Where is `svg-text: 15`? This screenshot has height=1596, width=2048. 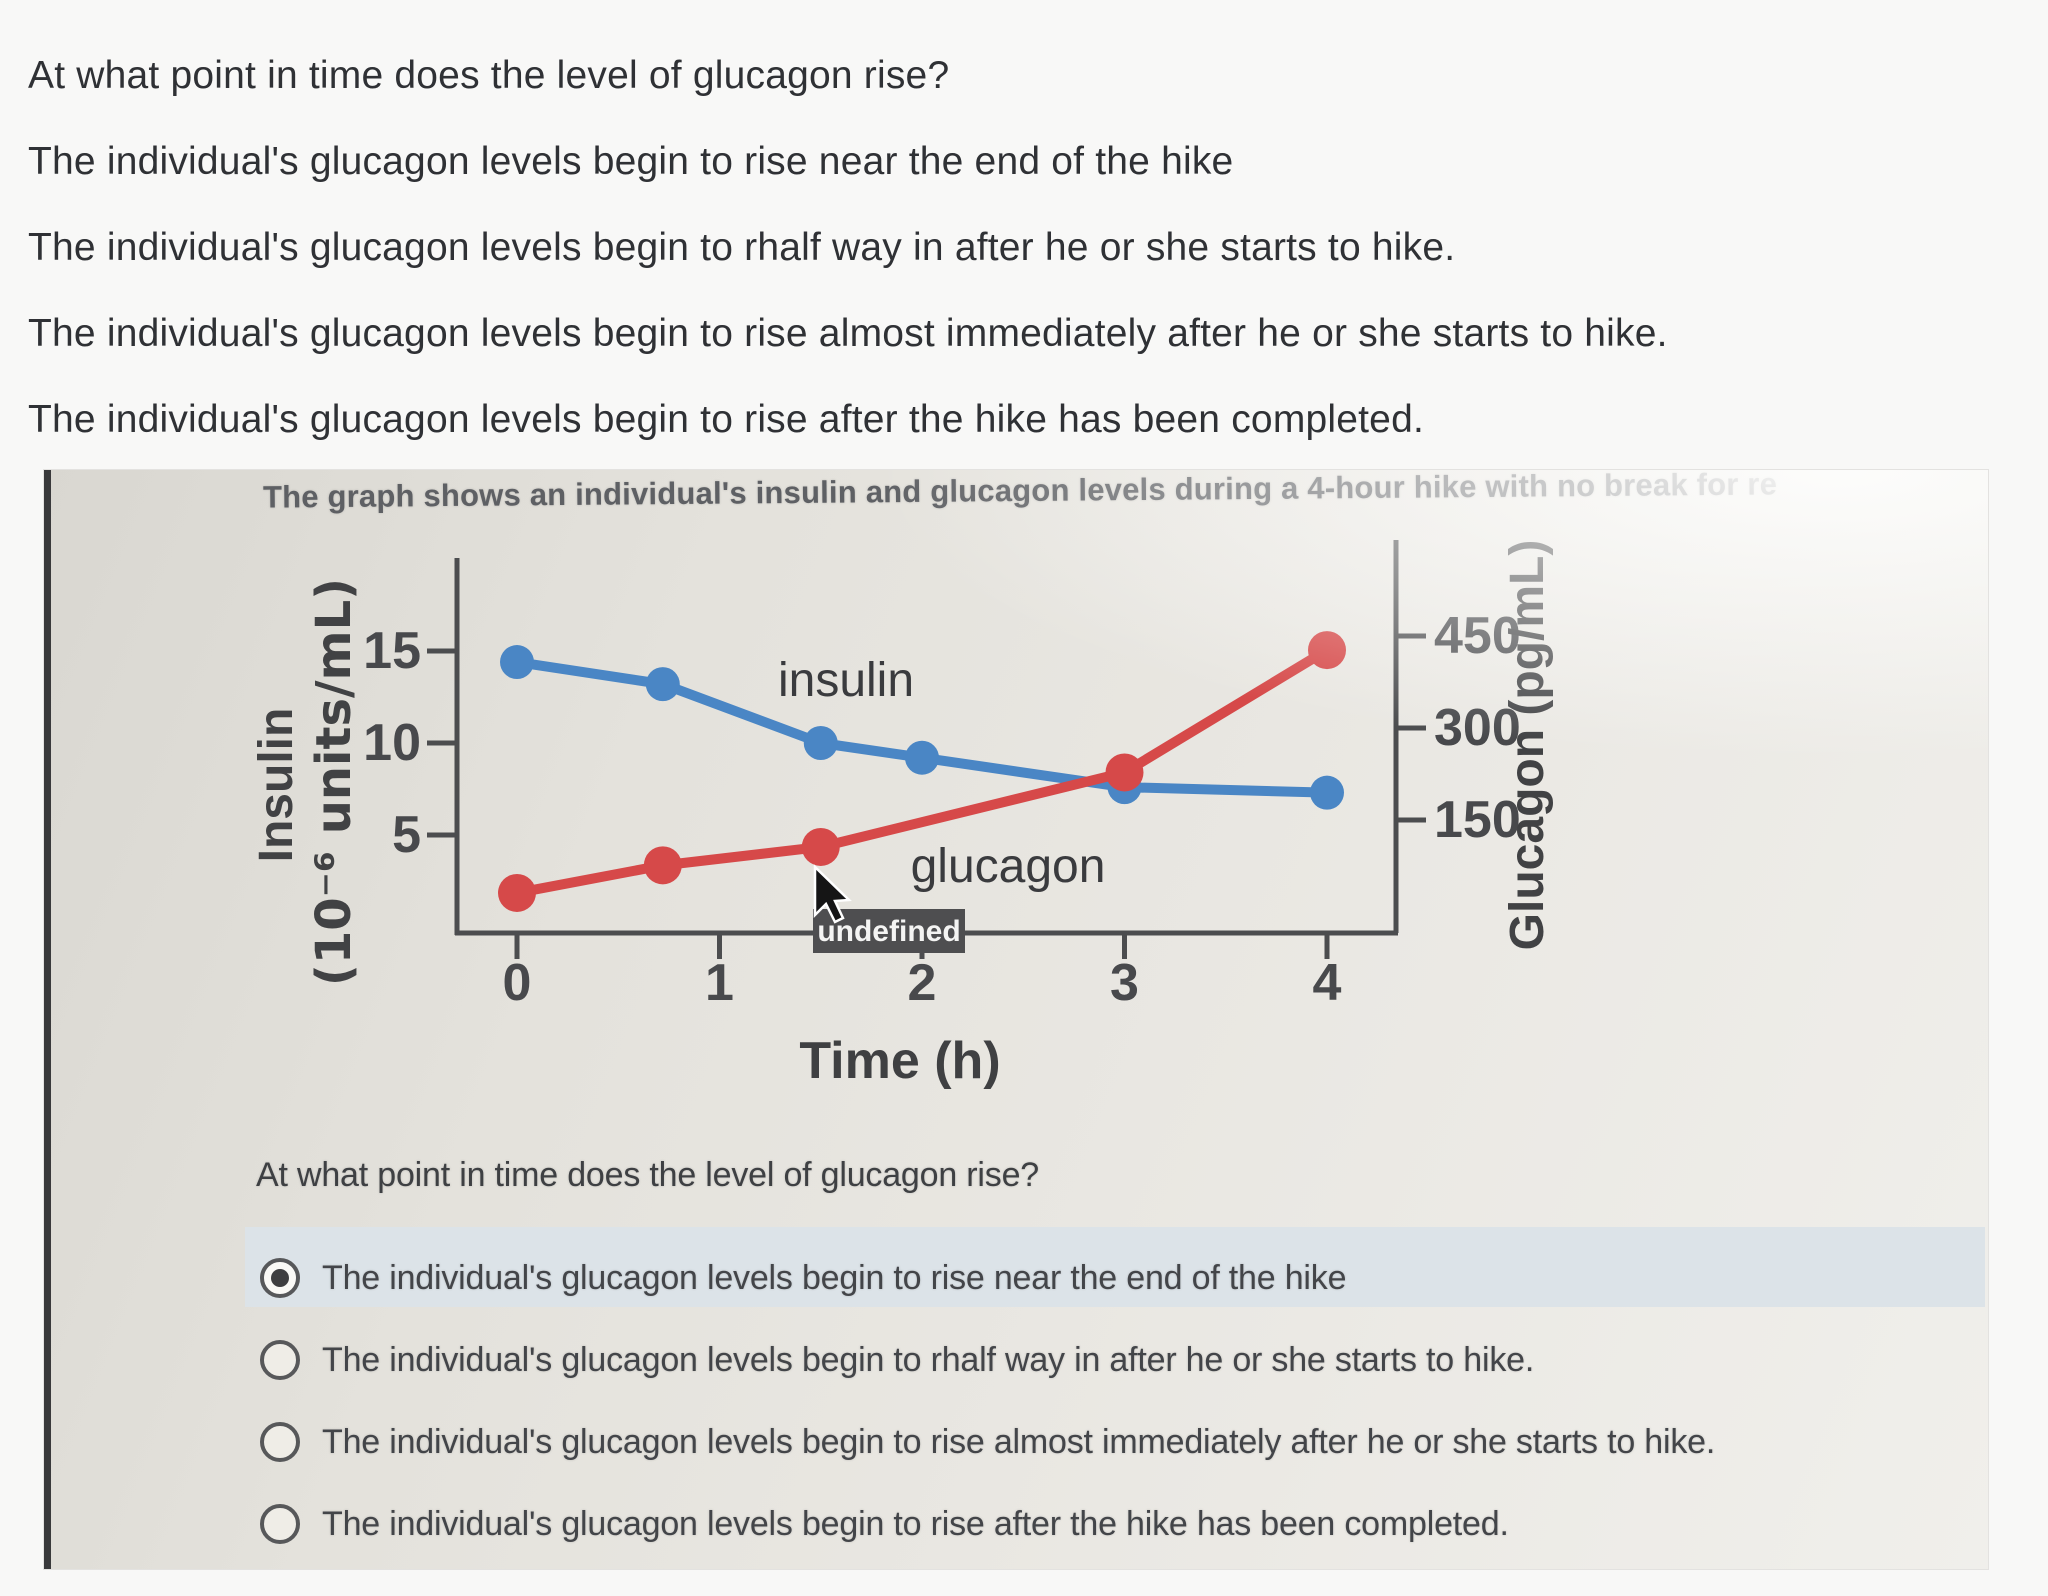 svg-text: 15 is located at coordinates (392, 651).